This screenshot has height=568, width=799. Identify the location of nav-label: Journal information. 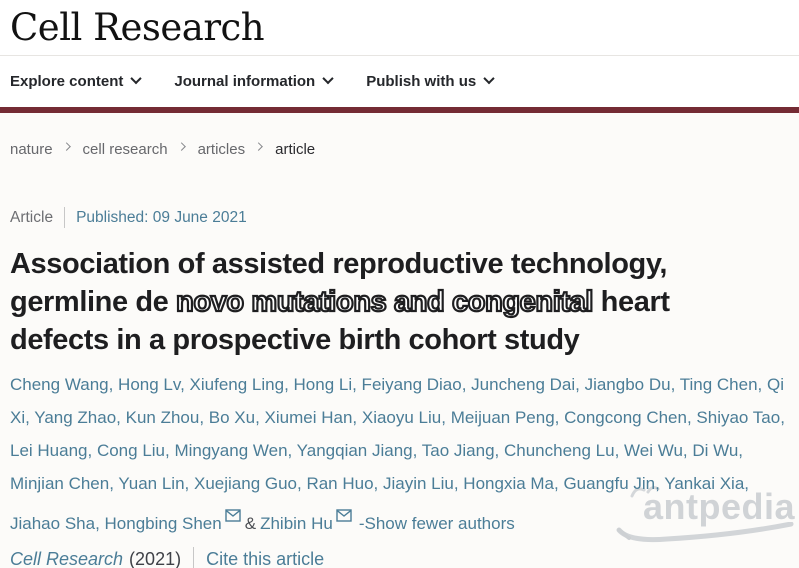
(245, 81).